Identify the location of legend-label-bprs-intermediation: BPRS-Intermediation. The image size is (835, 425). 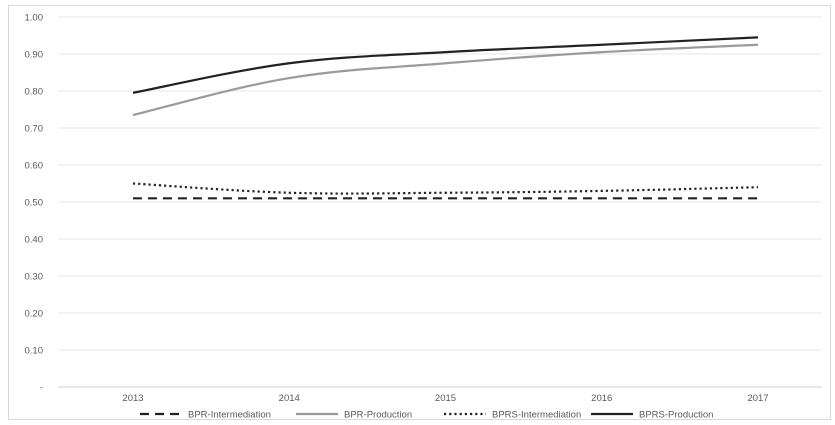
(536, 415).